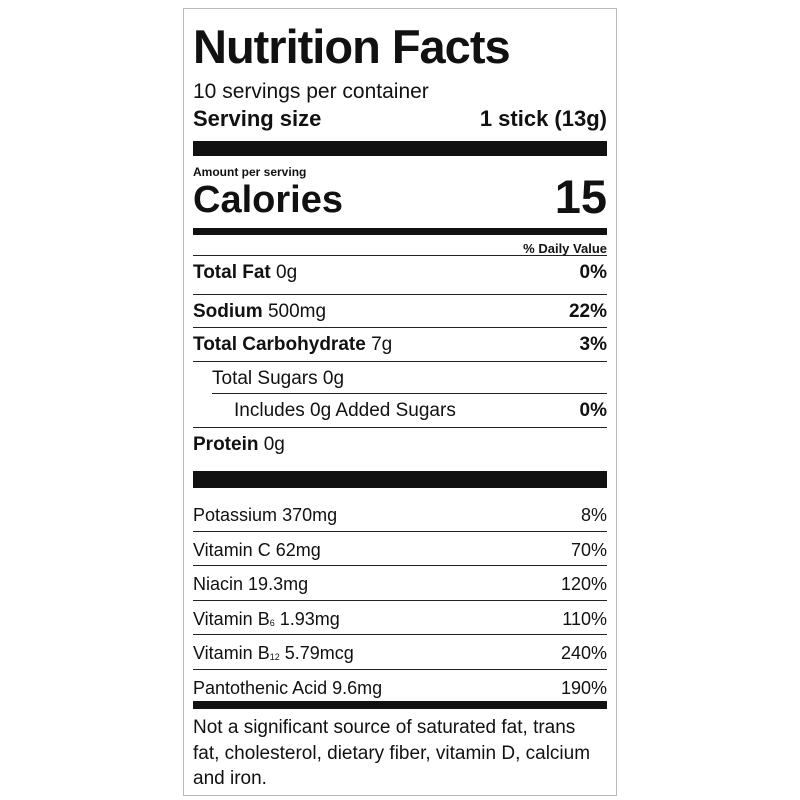  What do you see at coordinates (382, 344) in the screenshot?
I see `nutrient-amount: 7g` at bounding box center [382, 344].